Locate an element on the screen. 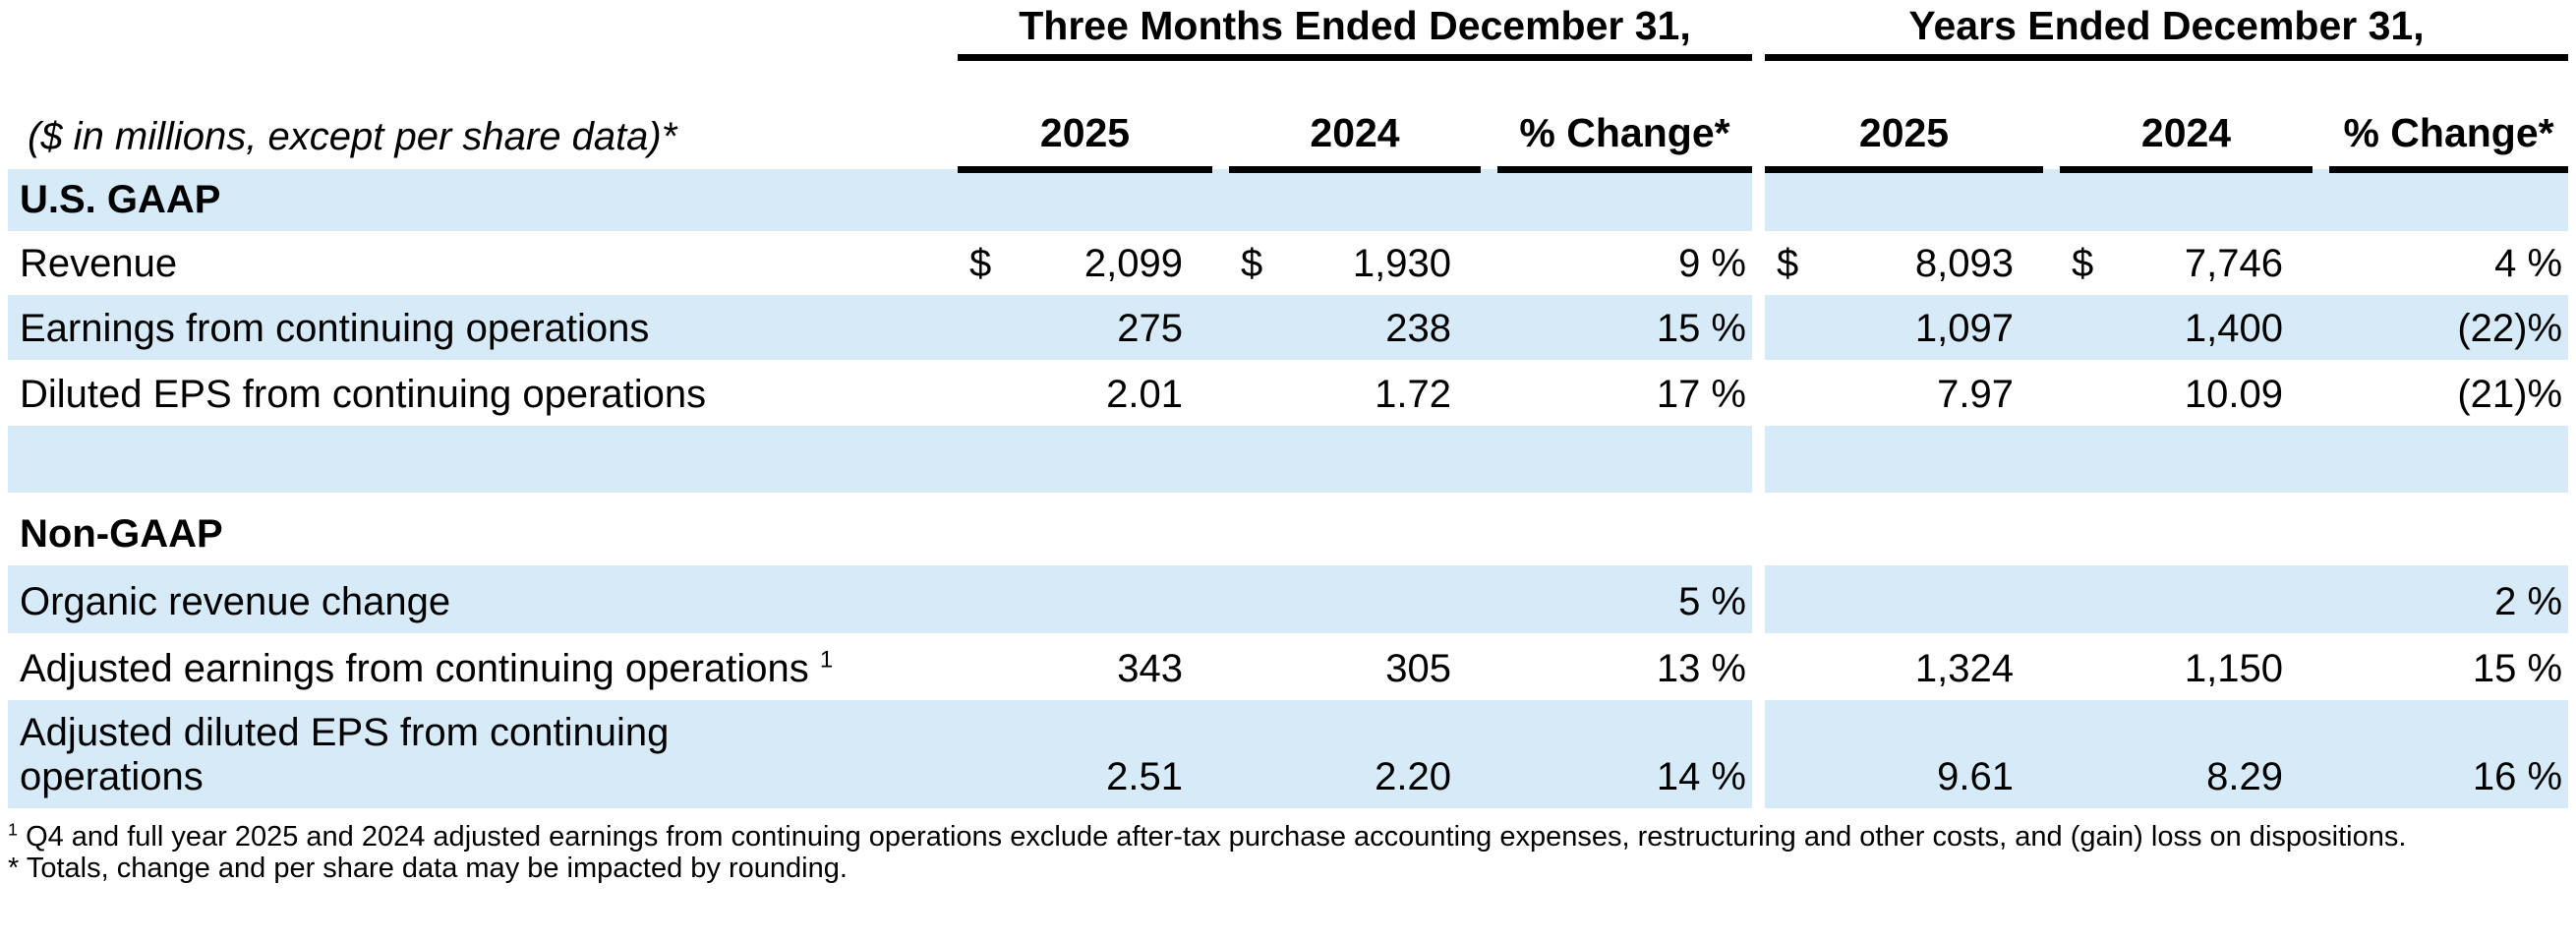  cell-value: 1.72 is located at coordinates (1413, 395).